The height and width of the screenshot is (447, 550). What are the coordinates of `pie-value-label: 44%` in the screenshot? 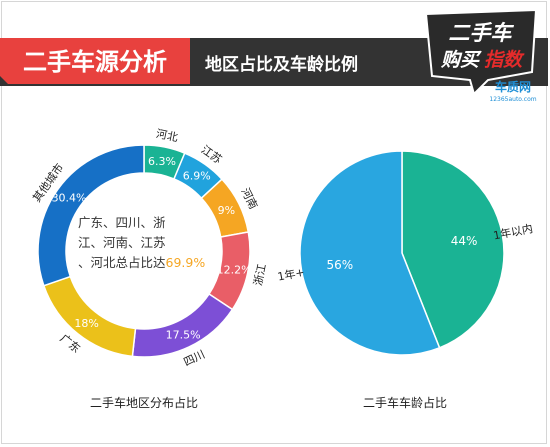 It's located at (464, 241).